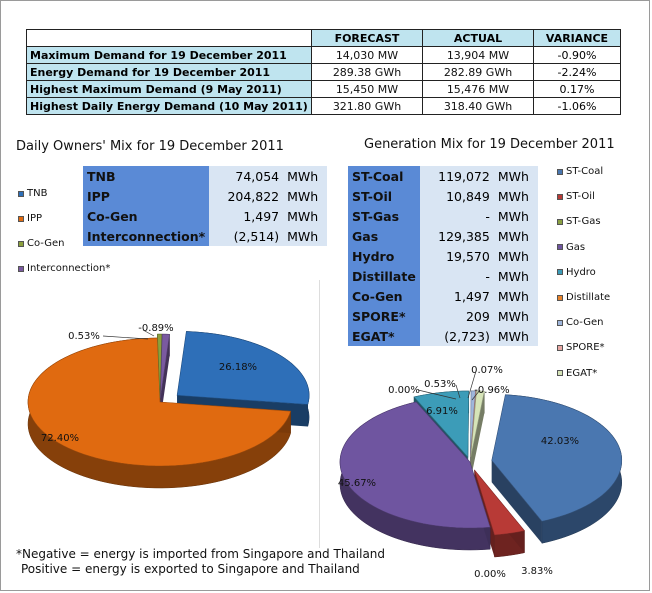  I want to click on owners-data-label: 26.18%, so click(238, 367).